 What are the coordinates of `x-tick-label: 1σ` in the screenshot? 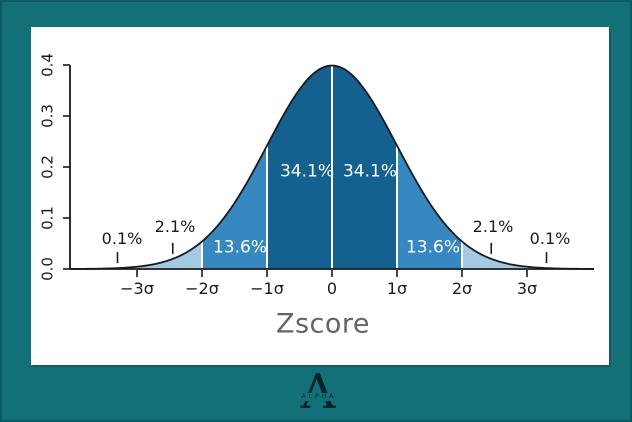 It's located at (397, 288).